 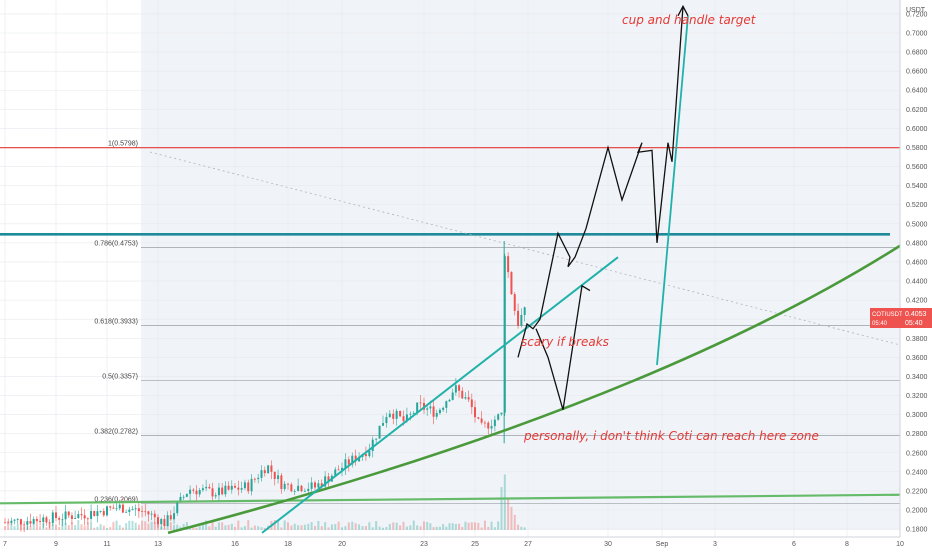 I want to click on y-tick-label: 0.5000, so click(x=917, y=224).